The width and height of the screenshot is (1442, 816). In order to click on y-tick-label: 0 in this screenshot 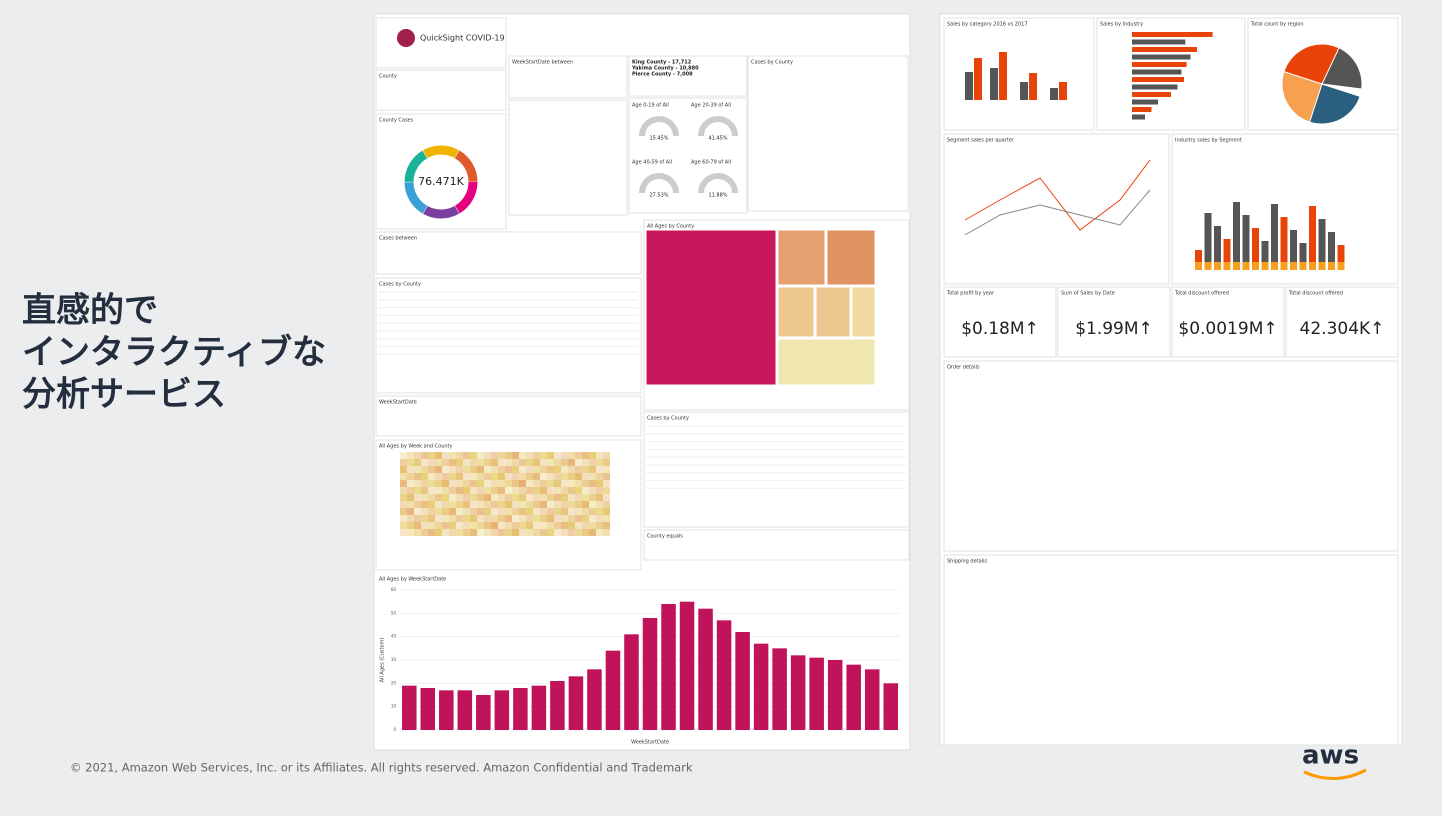, I will do `click(394, 729)`.